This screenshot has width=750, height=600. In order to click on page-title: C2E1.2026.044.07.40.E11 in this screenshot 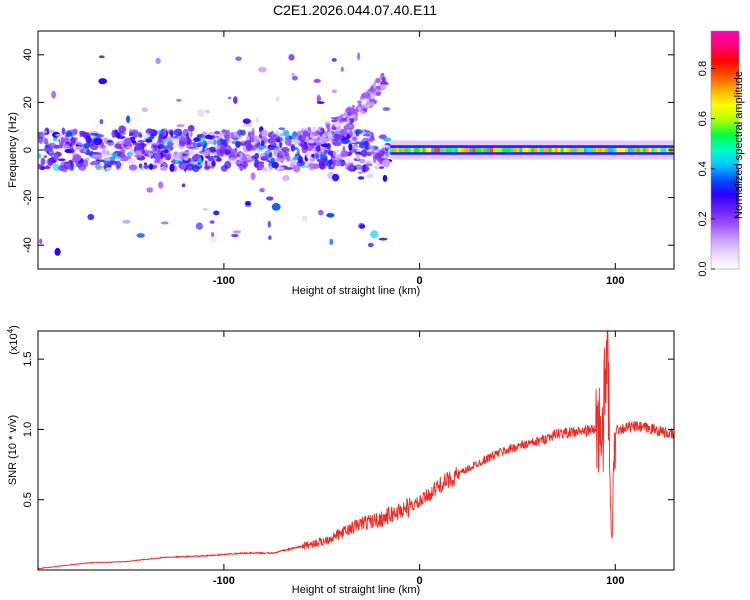, I will do `click(355, 10)`.